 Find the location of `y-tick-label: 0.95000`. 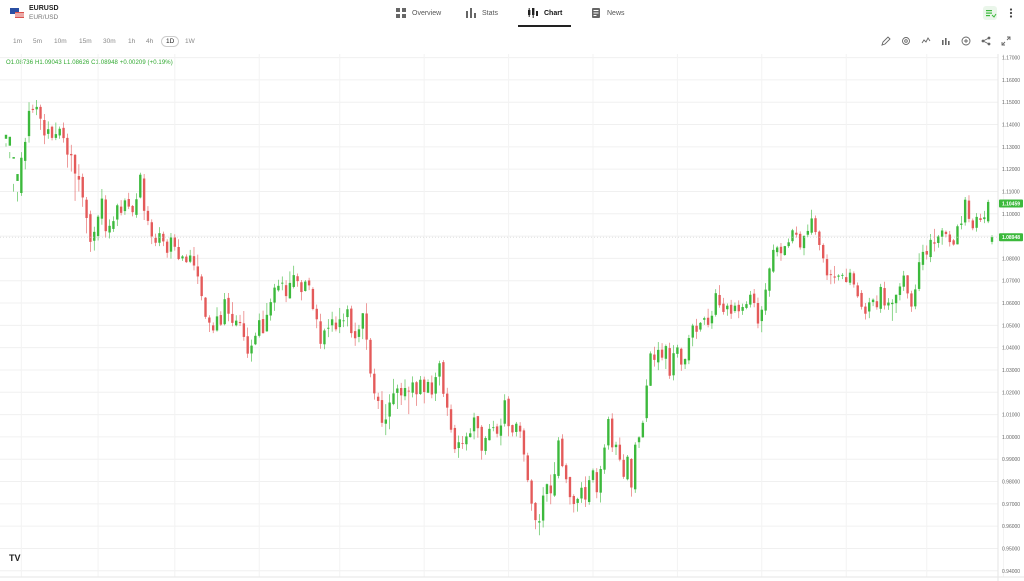

y-tick-label: 0.95000 is located at coordinates (1011, 549).